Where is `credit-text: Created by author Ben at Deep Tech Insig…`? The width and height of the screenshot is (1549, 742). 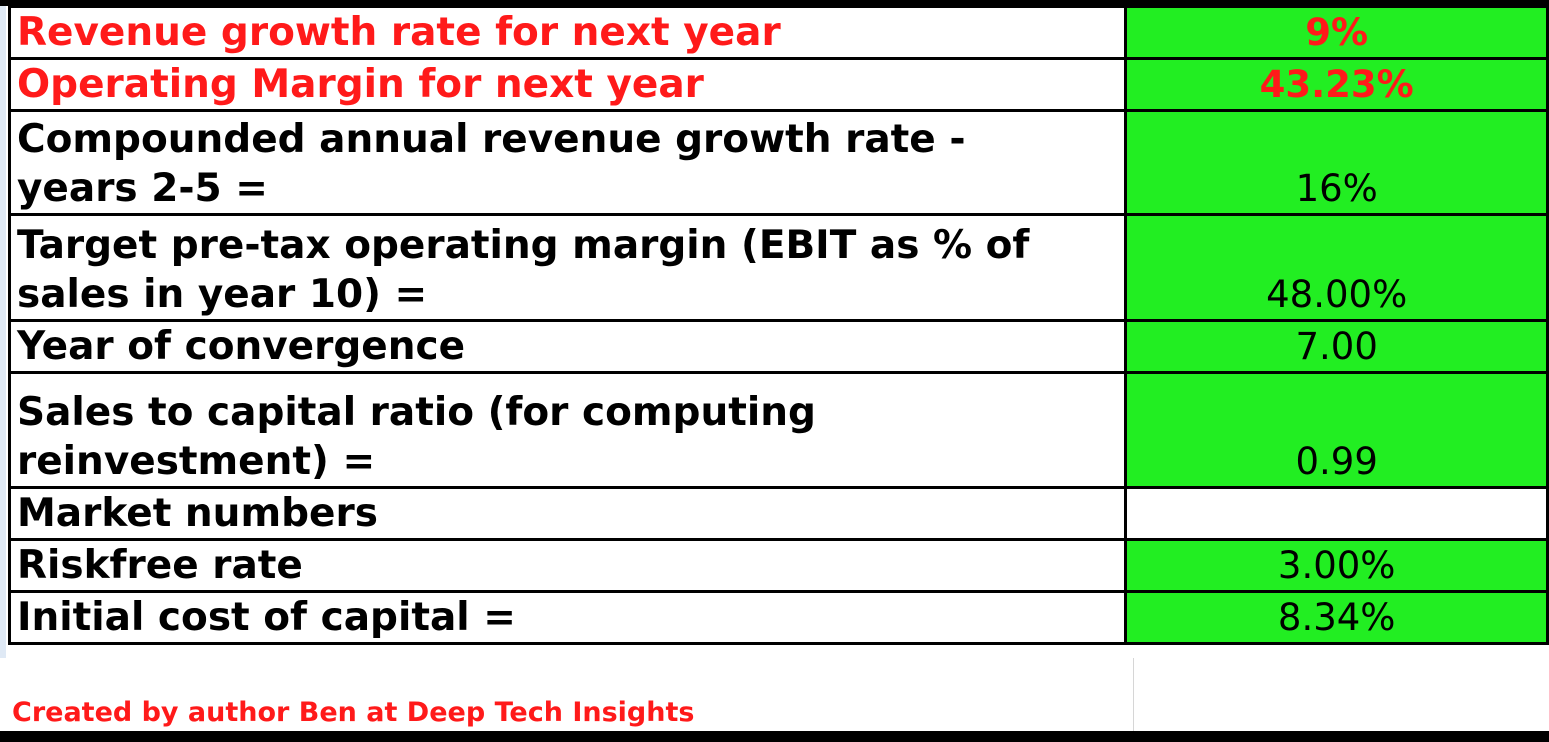
credit-text: Created by author Ben at Deep Tech Insig… is located at coordinates (353, 712).